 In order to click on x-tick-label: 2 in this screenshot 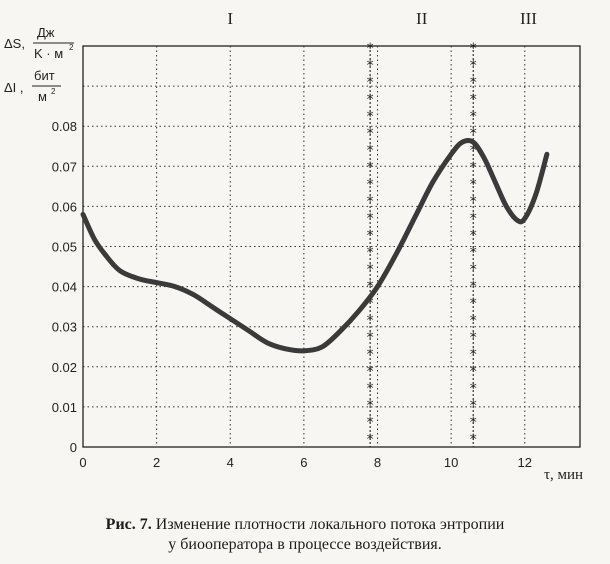, I will do `click(156, 462)`.